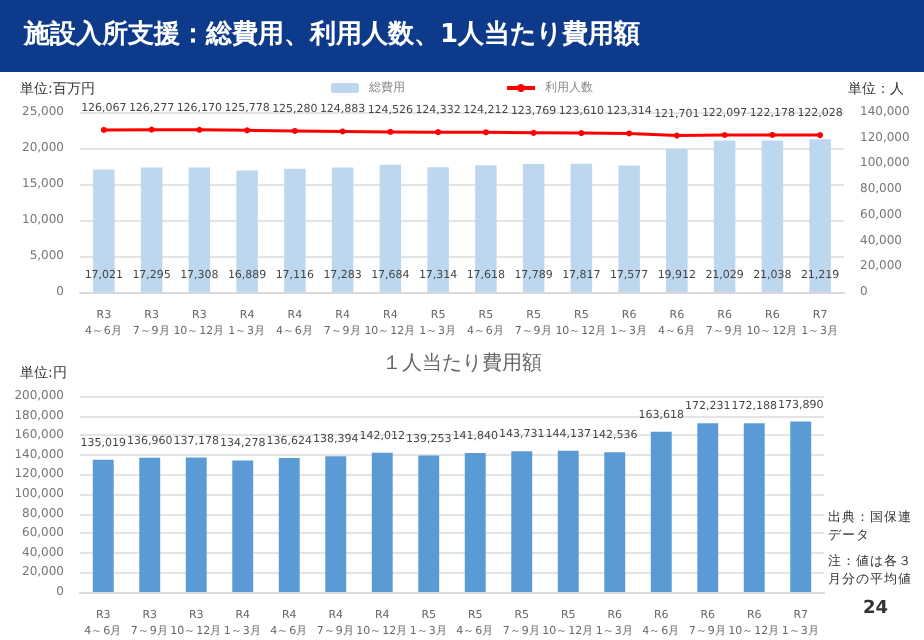 The width and height of the screenshot is (924, 640). I want to click on chart-title: １人当たり費用額, so click(462, 363).